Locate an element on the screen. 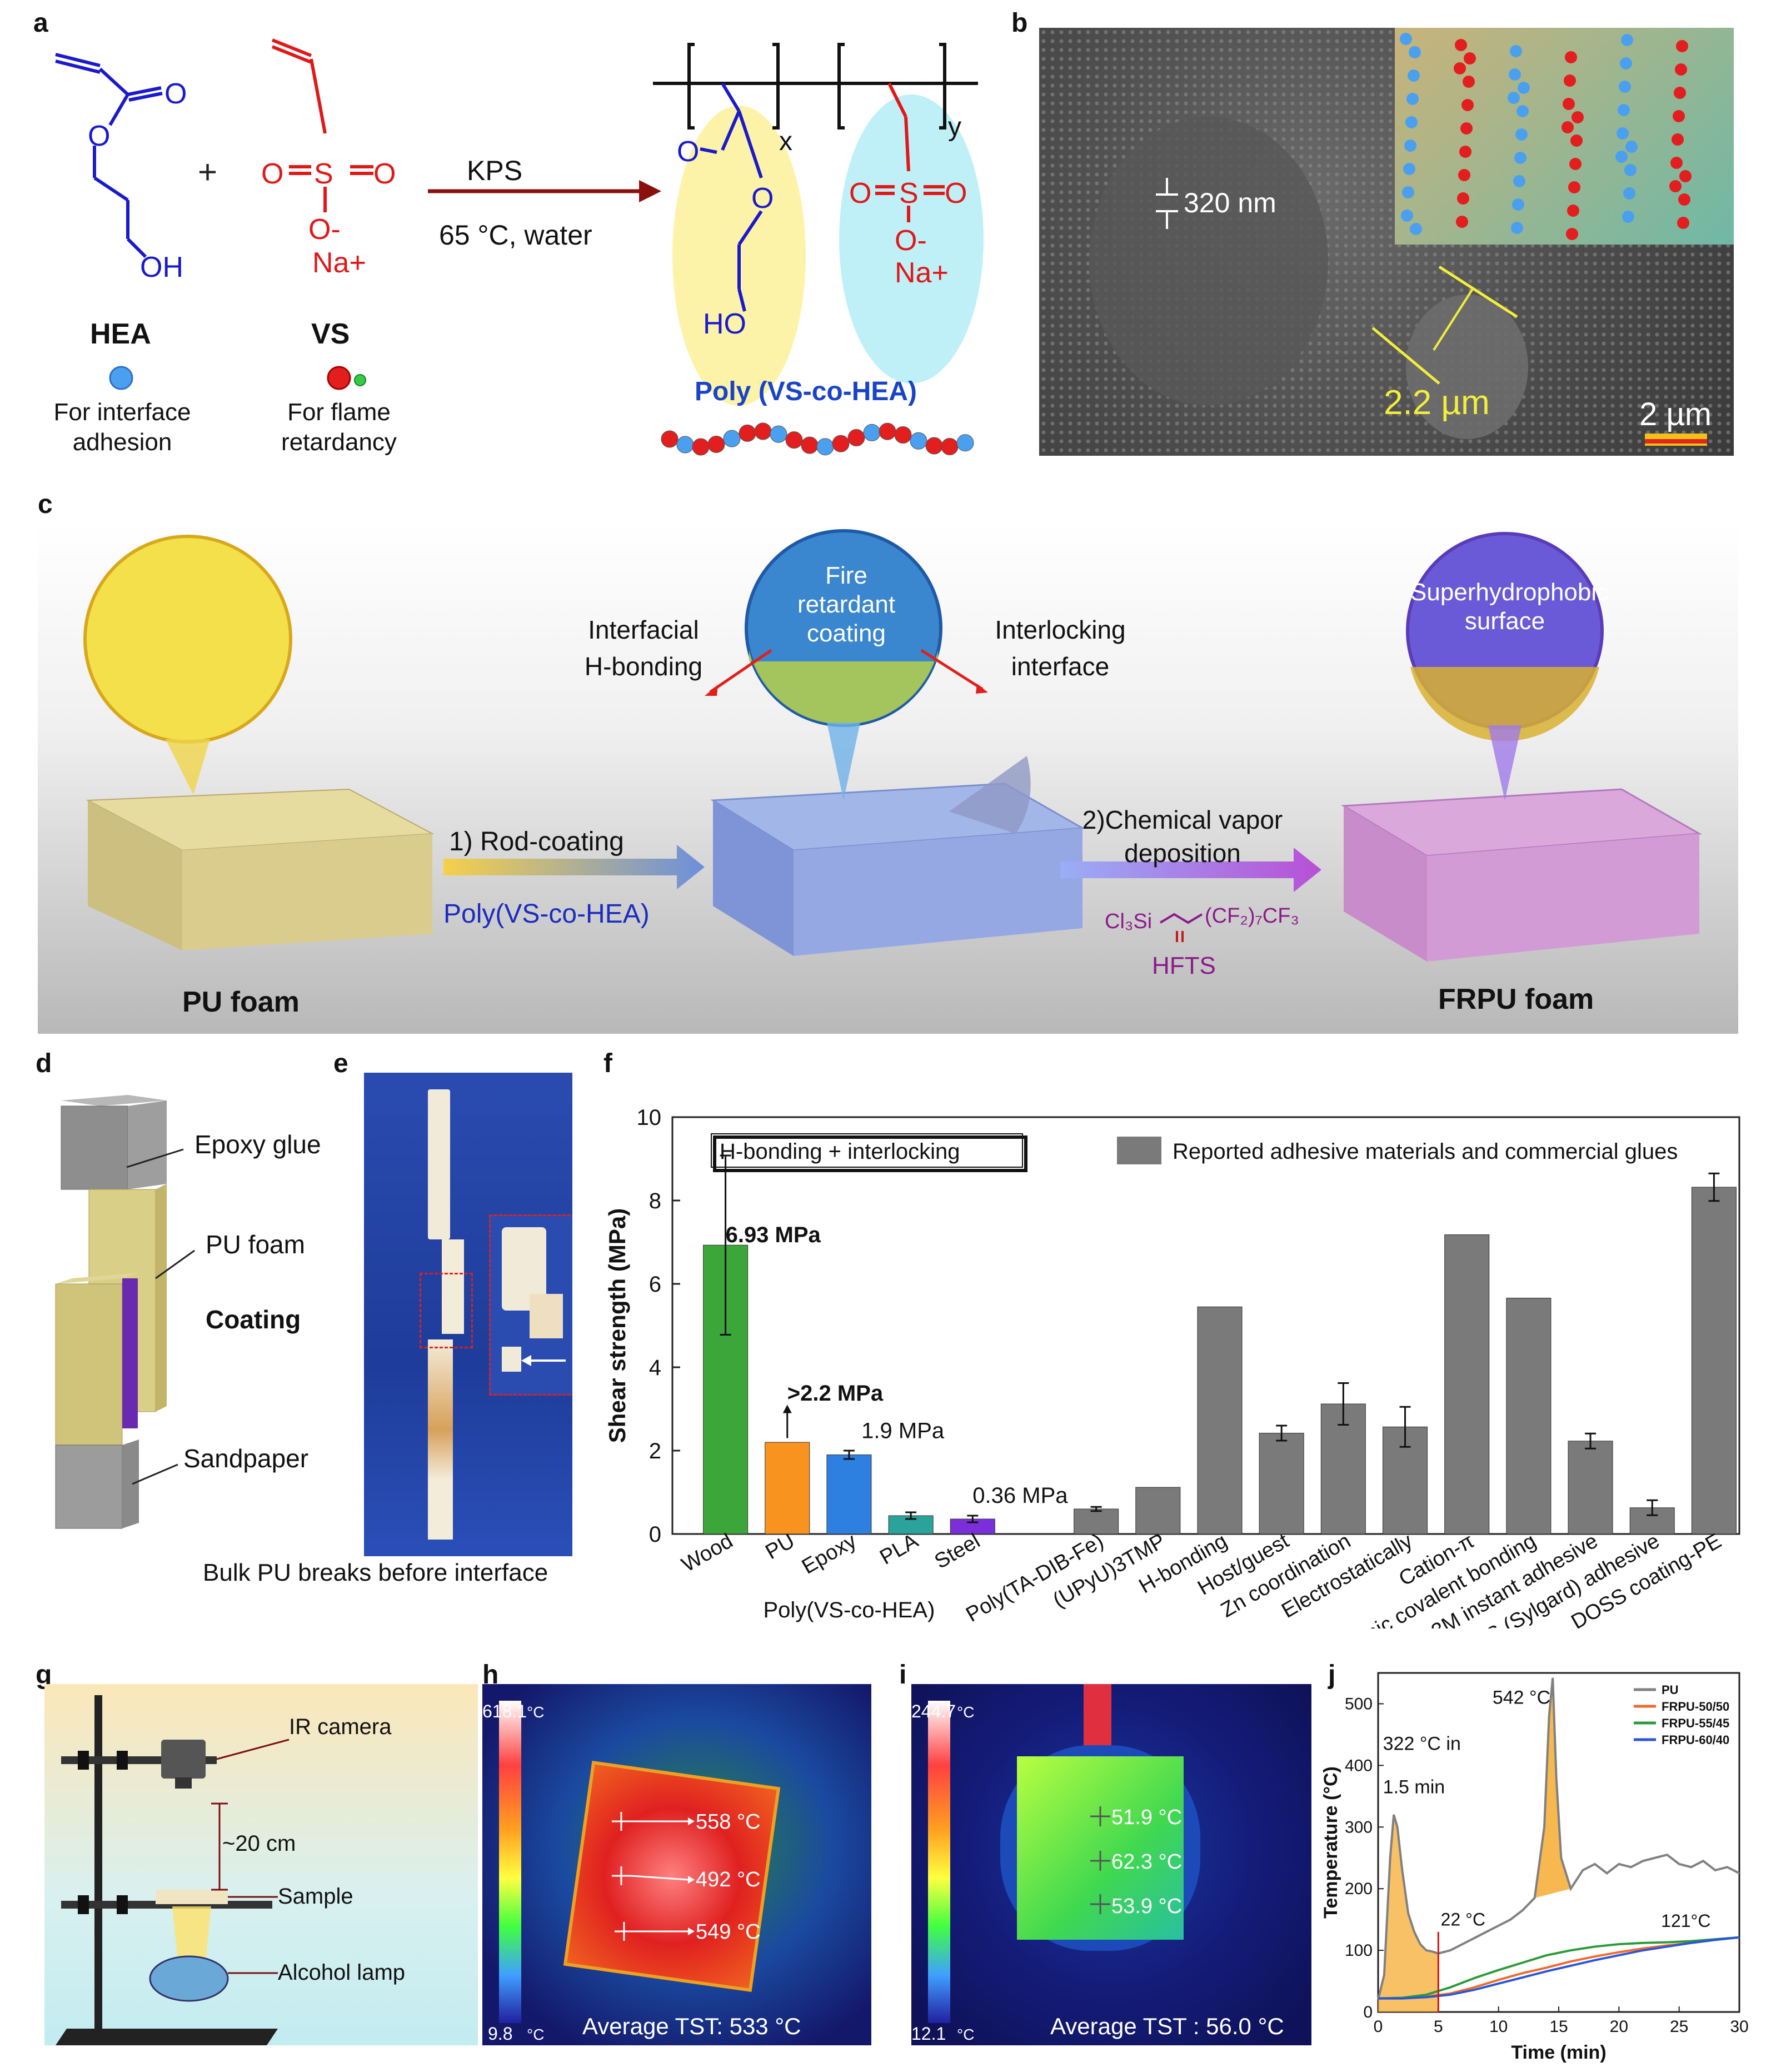 Image resolution: width=1766 pixels, height=2072 pixels. h-point-2: 492 °C is located at coordinates (728, 1880).